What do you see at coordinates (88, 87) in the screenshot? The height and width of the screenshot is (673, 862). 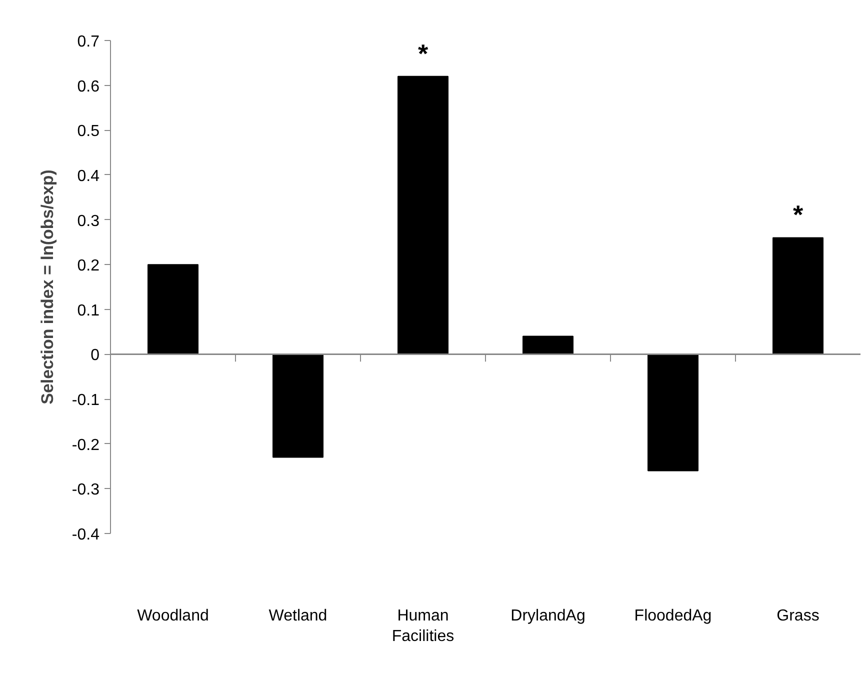 I see `y-tick-label: 0.6` at bounding box center [88, 87].